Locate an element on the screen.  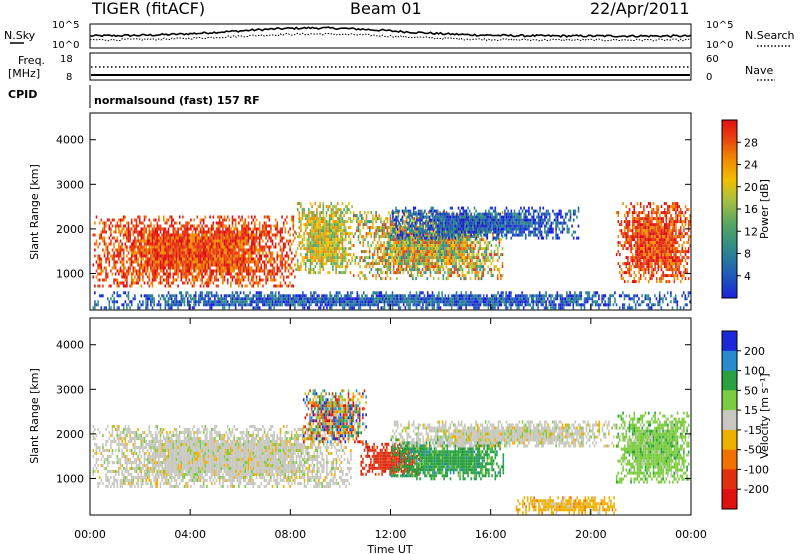
freq-right-tick-bottom: 0 is located at coordinates (709, 77).